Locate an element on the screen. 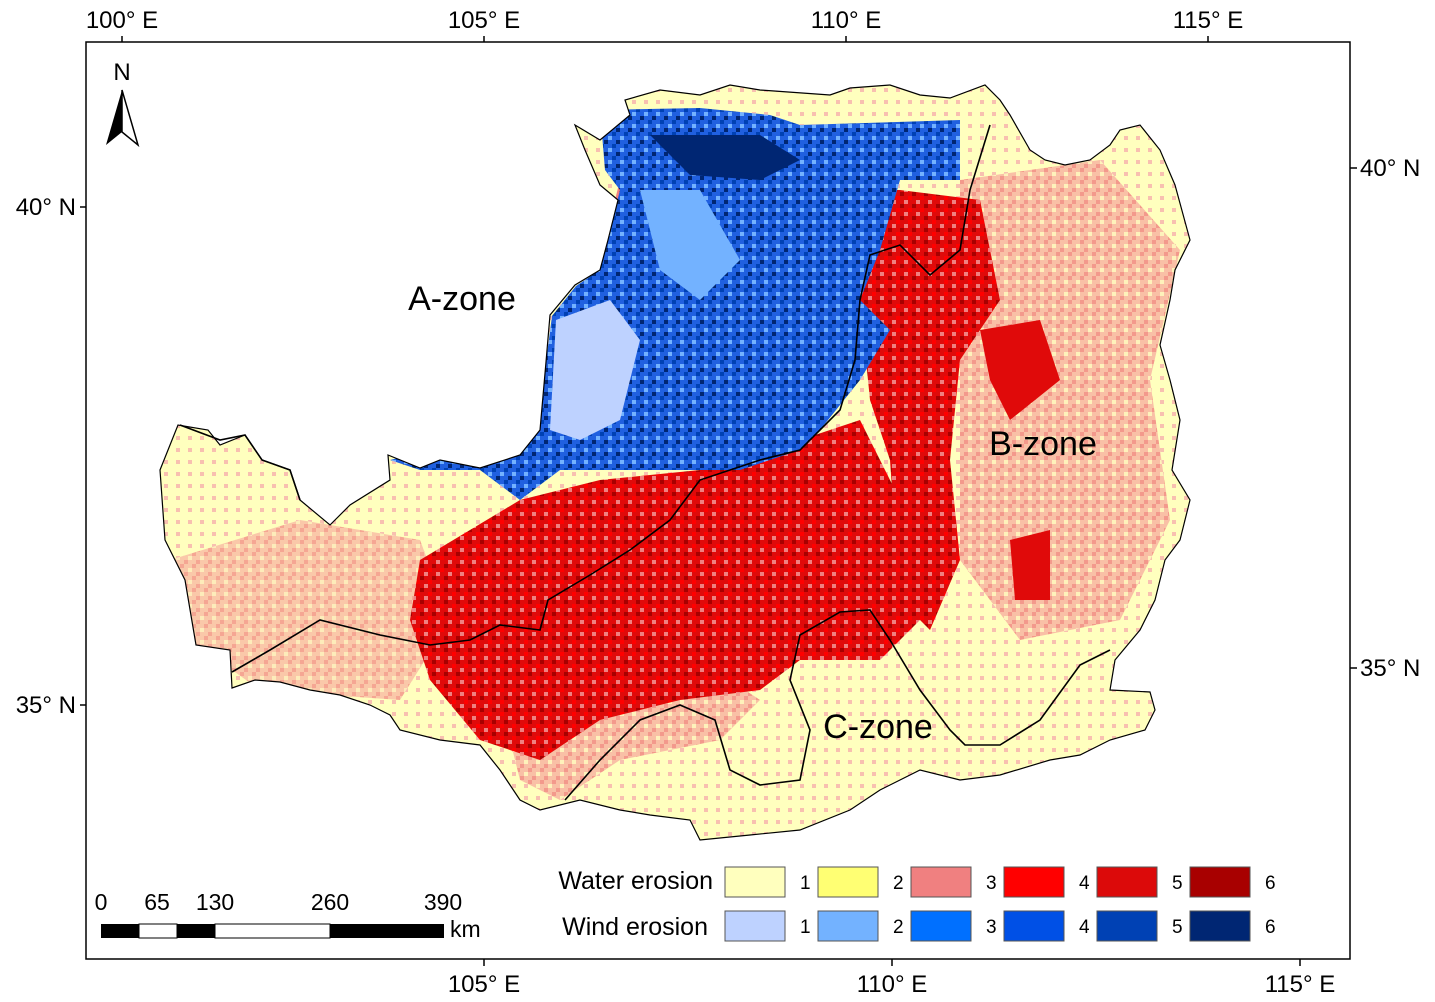 The image size is (1435, 1002). top-tick-label: 105° E is located at coordinates (484, 20).